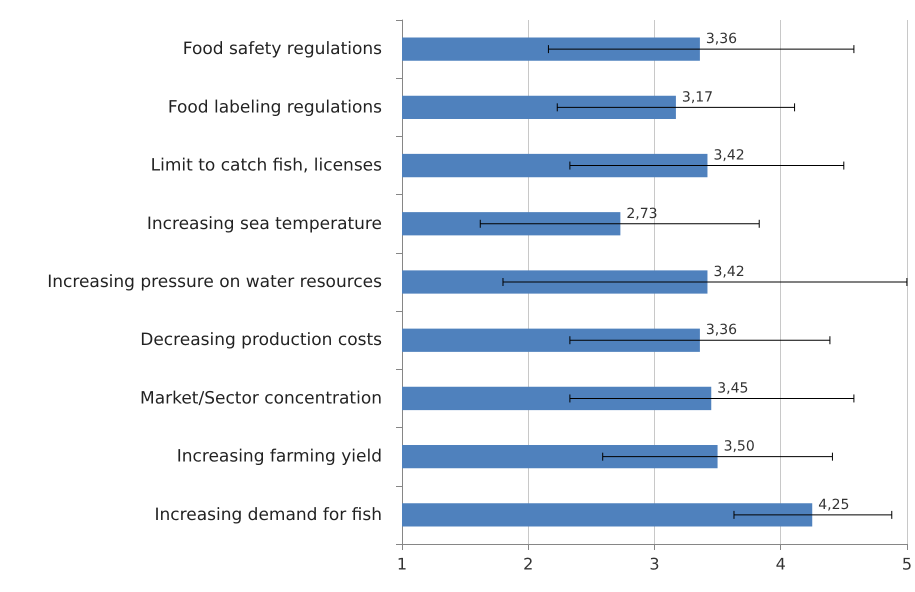 The height and width of the screenshot is (592, 915). Describe the element at coordinates (275, 107) in the screenshot. I see `y-tick-label: Food labeling regulations` at that location.